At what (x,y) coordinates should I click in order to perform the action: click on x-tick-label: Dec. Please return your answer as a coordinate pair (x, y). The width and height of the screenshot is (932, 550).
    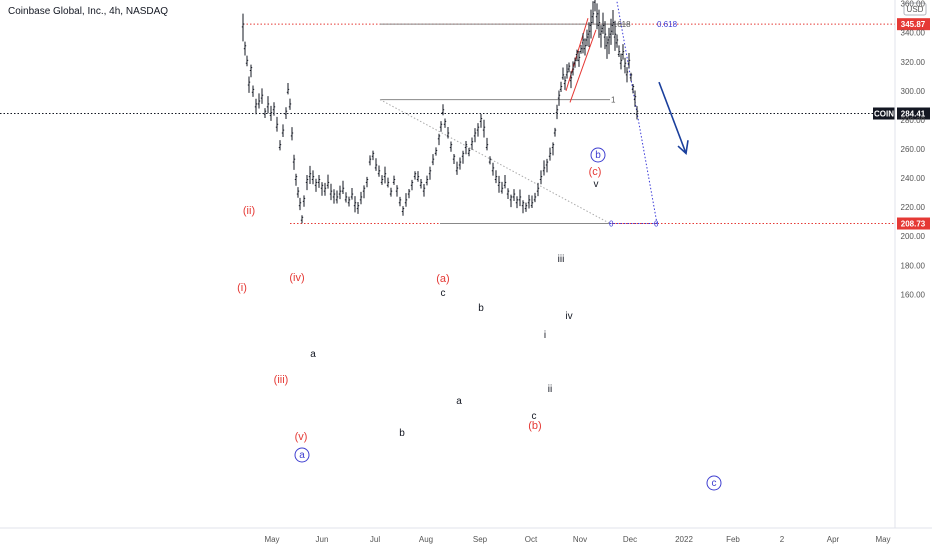
    Looking at the image, I should click on (630, 539).